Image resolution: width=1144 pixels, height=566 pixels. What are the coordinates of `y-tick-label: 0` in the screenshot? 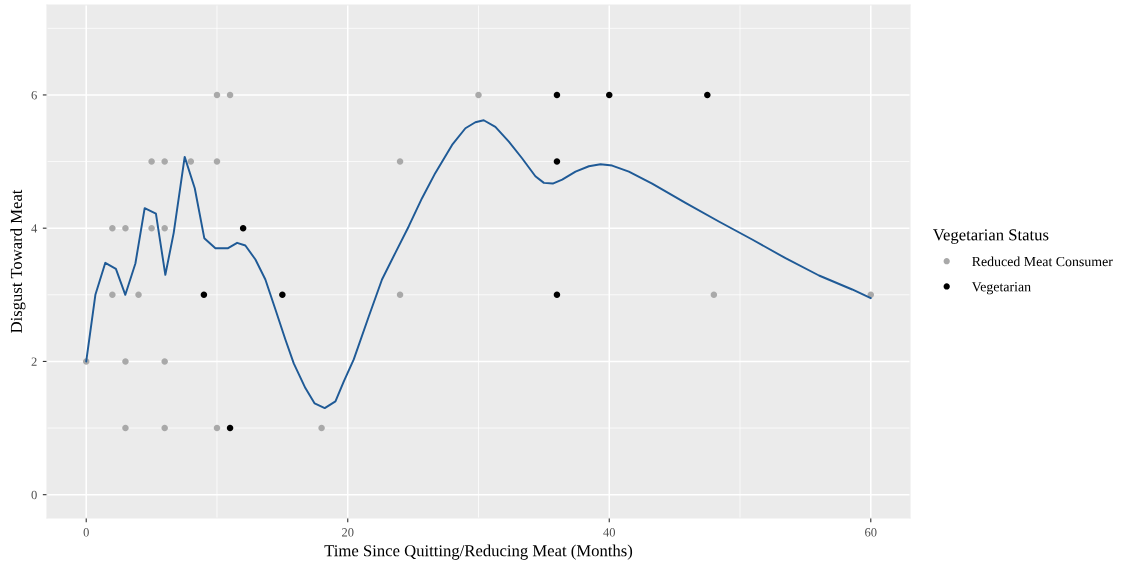 It's located at (34, 495).